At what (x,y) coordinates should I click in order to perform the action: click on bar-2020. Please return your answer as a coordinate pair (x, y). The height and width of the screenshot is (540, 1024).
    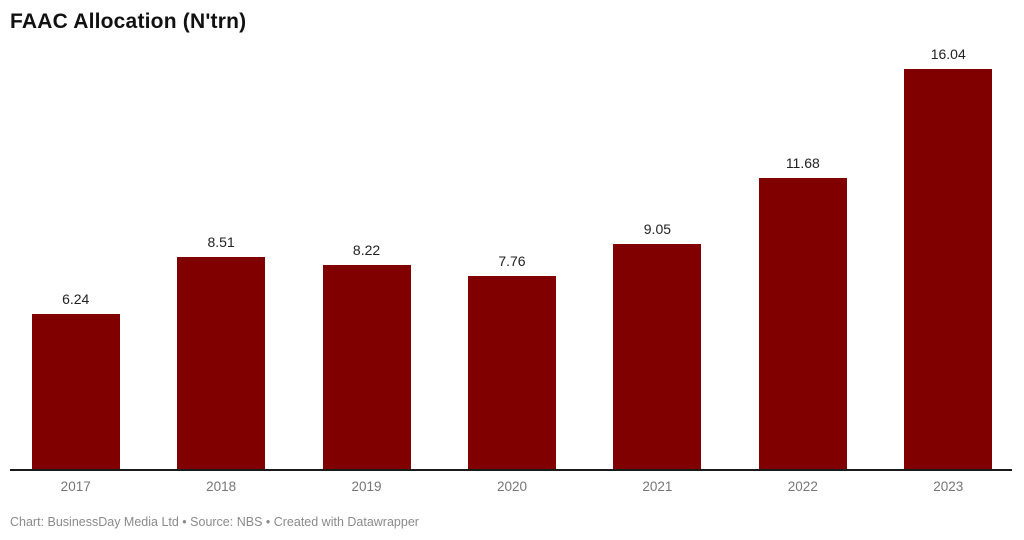
    Looking at the image, I should click on (511, 373).